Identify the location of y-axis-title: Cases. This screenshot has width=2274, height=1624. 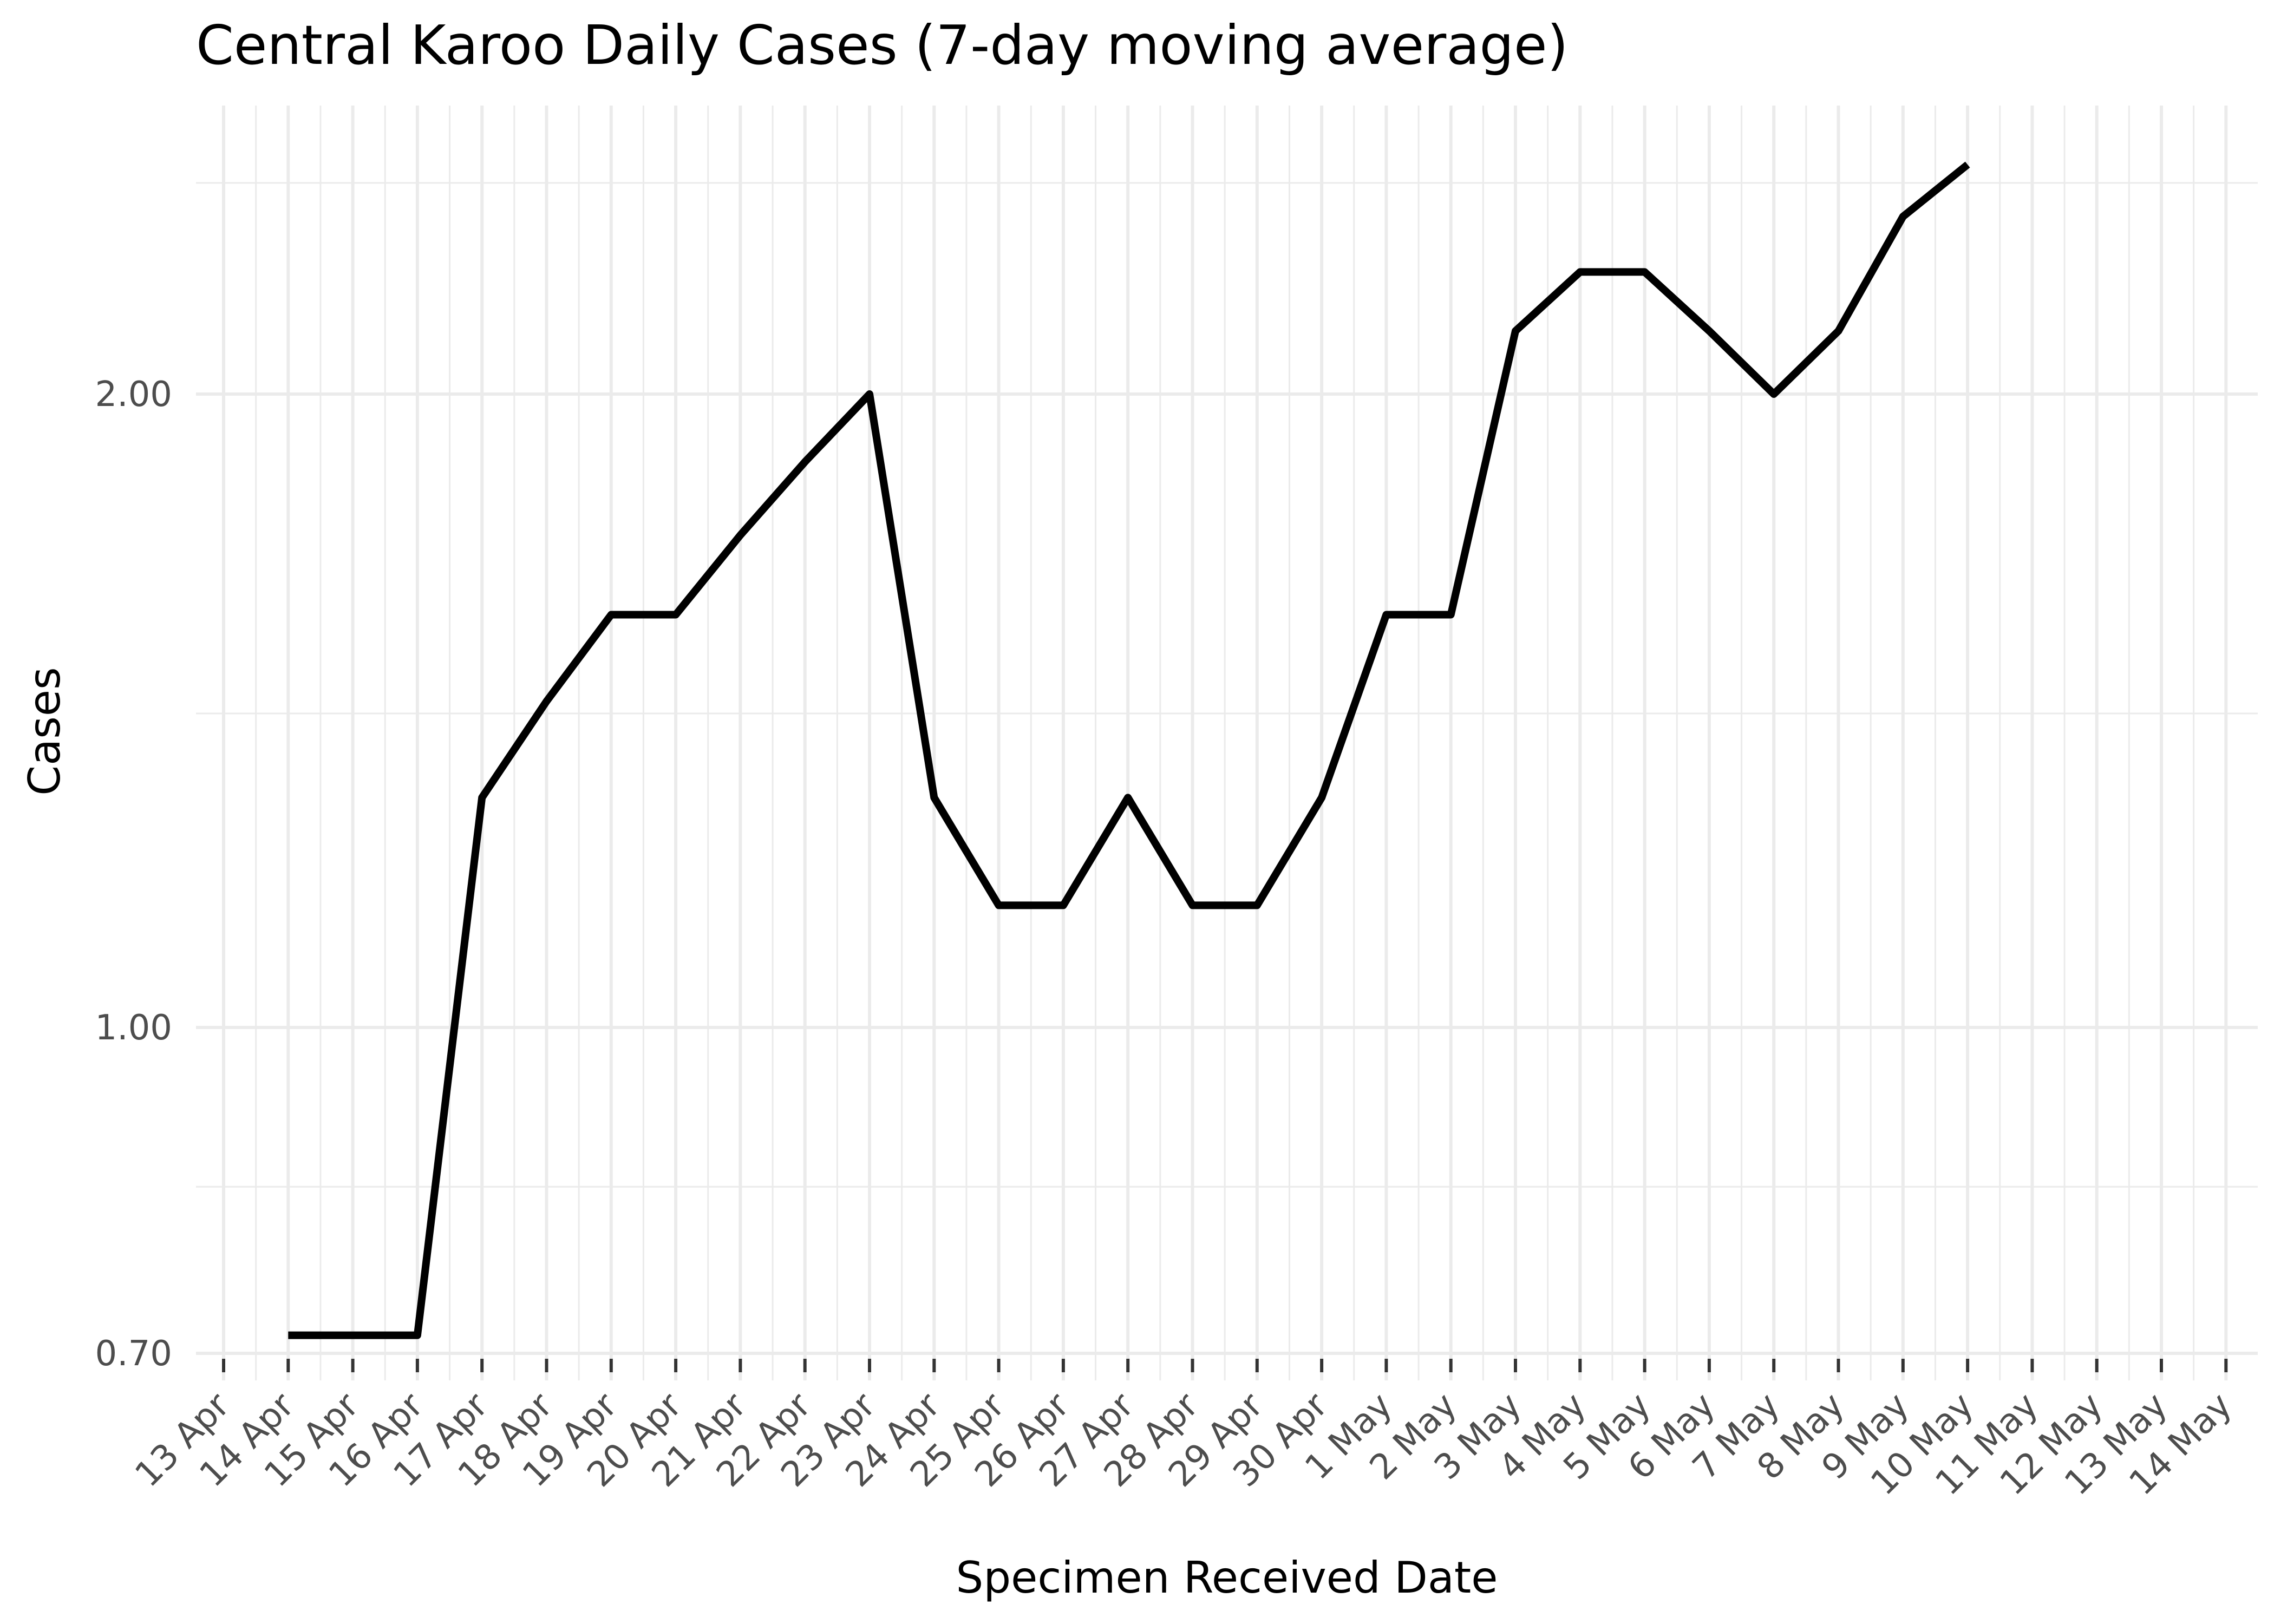
(44, 731).